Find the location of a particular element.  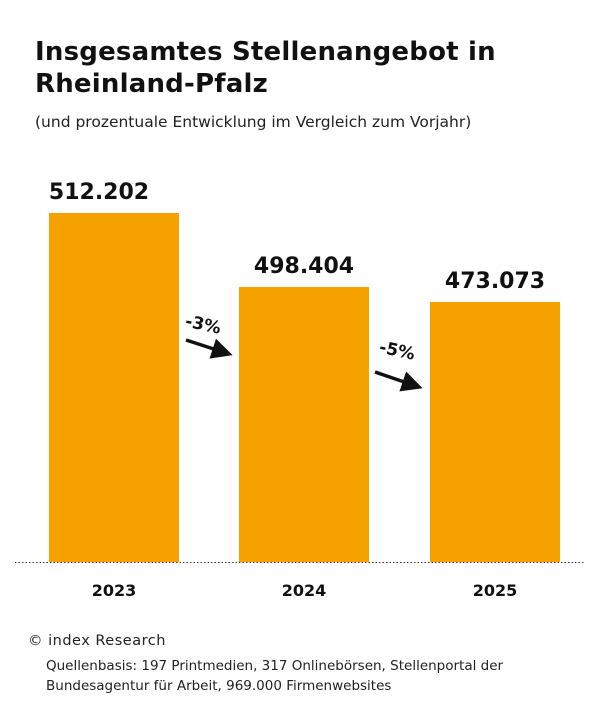

change-label: -3% is located at coordinates (202, 325).